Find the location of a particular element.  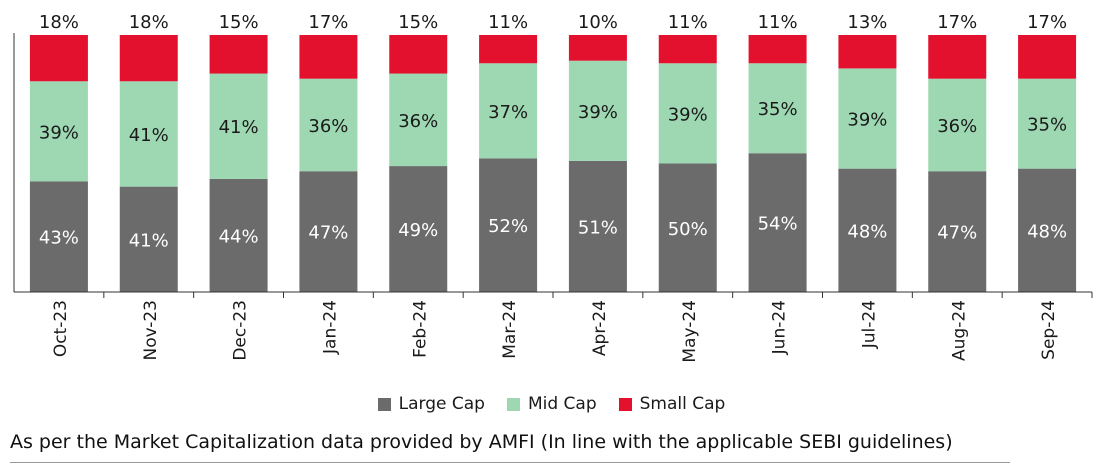

data-label-mid-cap-sep-24: 35% is located at coordinates (1047, 125).